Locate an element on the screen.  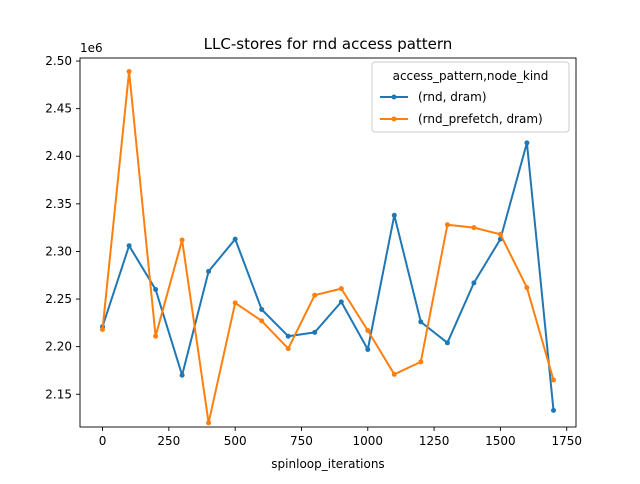
x-tick-label: 1500 is located at coordinates (500, 441).